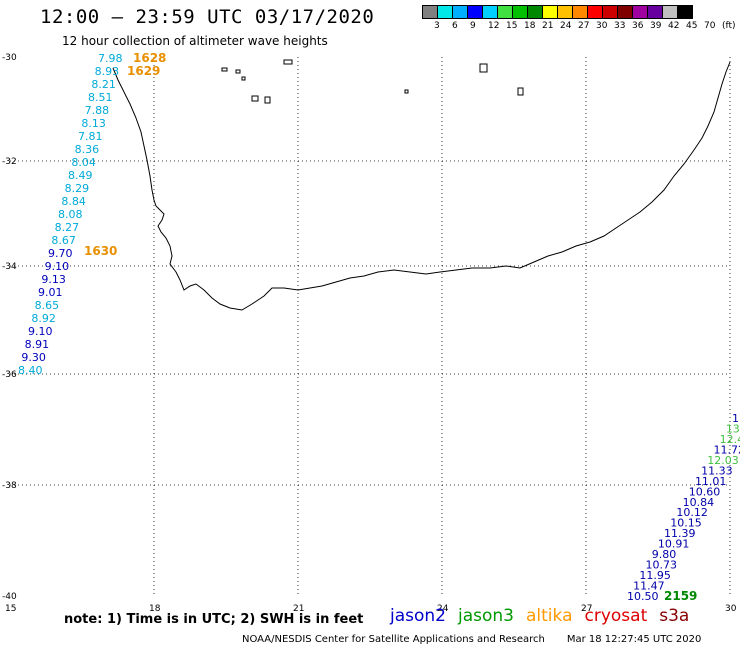  I want to click on wave-height-value: 10.84, so click(699, 502).